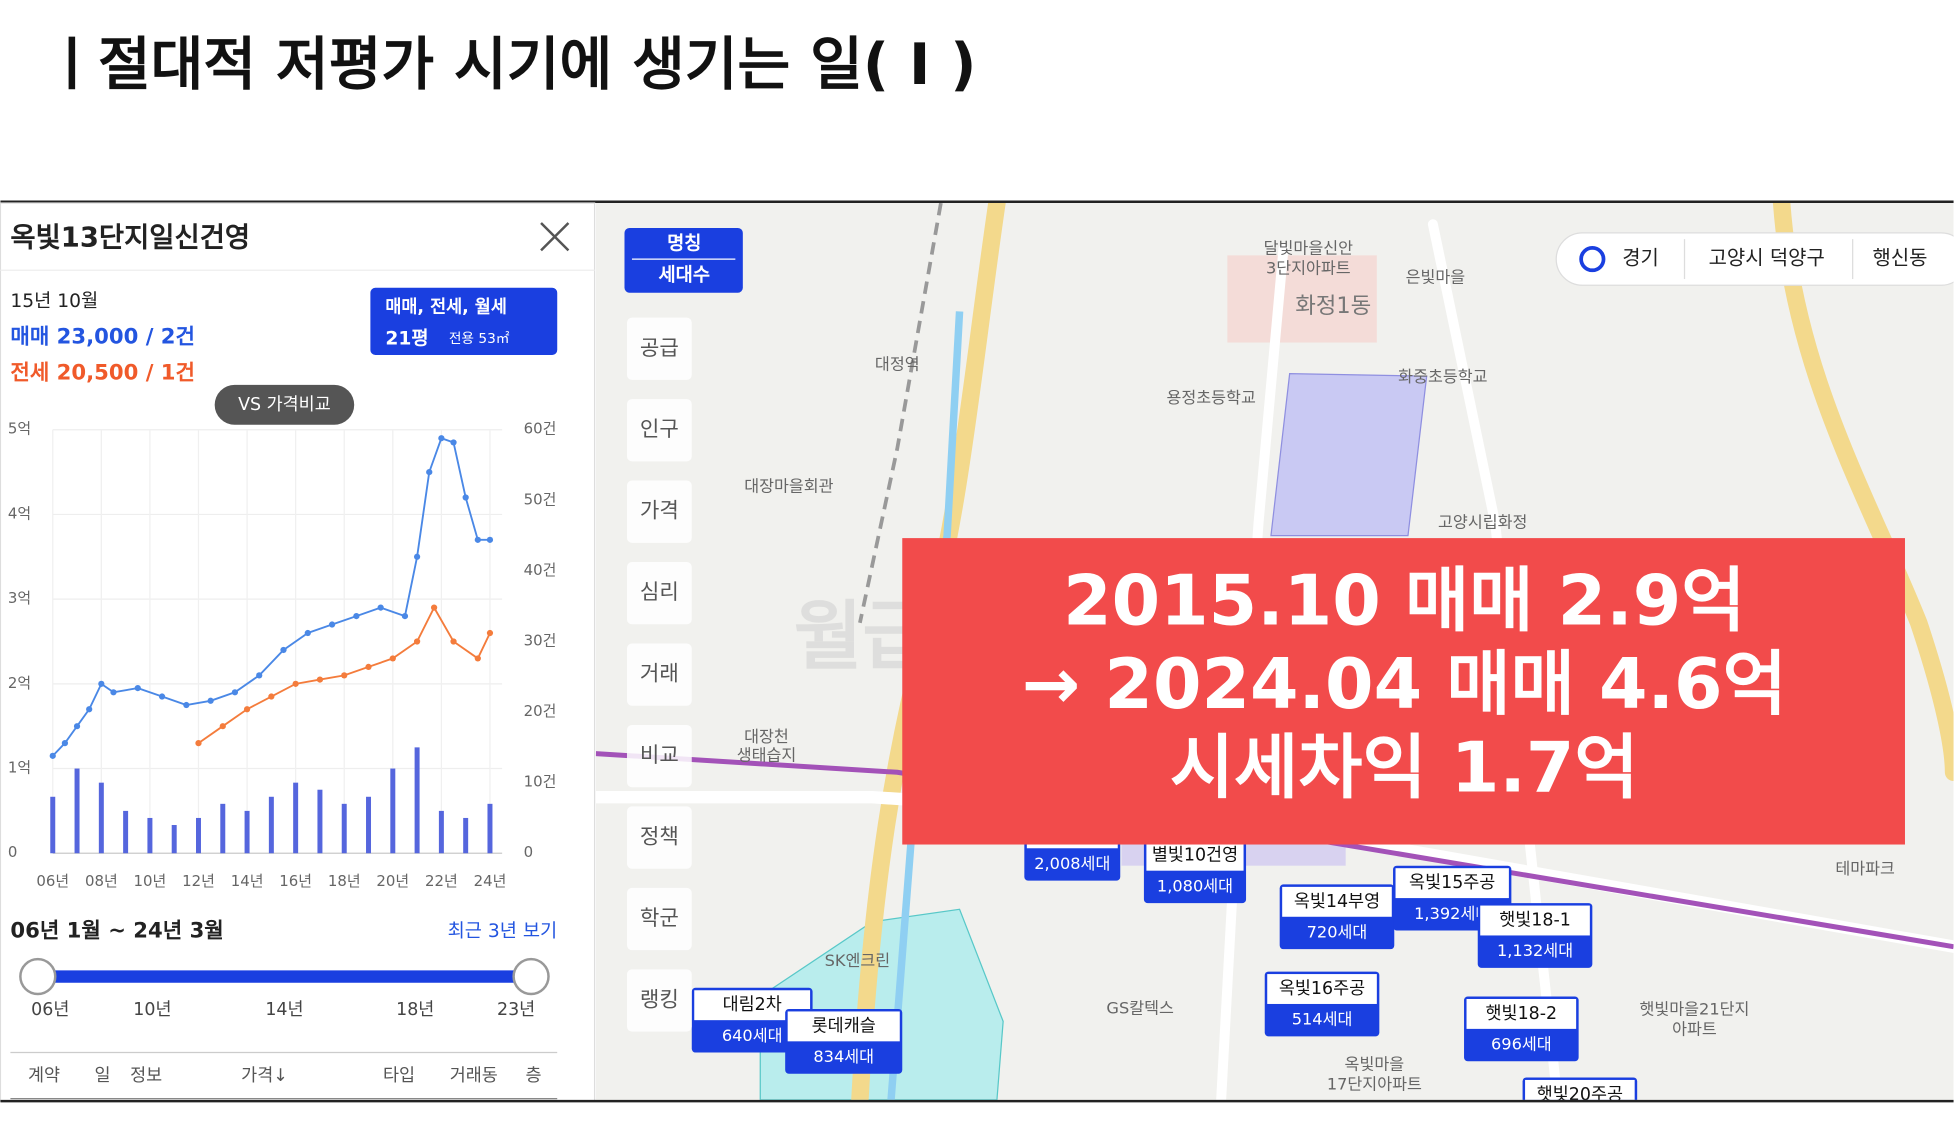 Image resolution: width=1954 pixels, height=1140 pixels. Describe the element at coordinates (479, 339) in the screenshot. I see `area-sub: 전용 53㎡` at that location.